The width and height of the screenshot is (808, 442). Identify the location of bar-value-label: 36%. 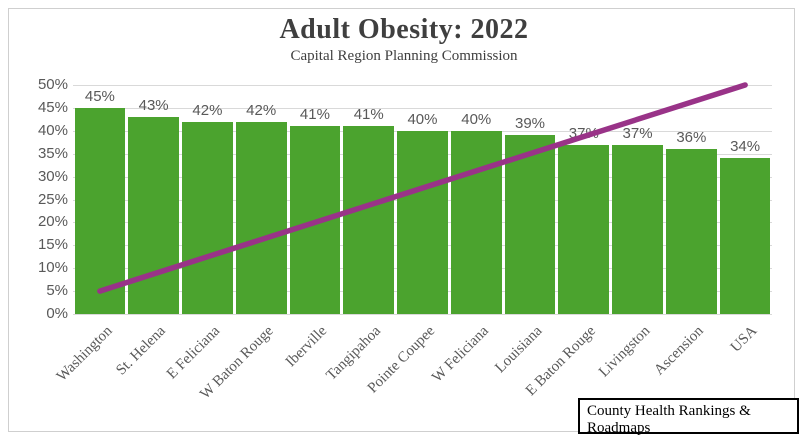
(691, 138).